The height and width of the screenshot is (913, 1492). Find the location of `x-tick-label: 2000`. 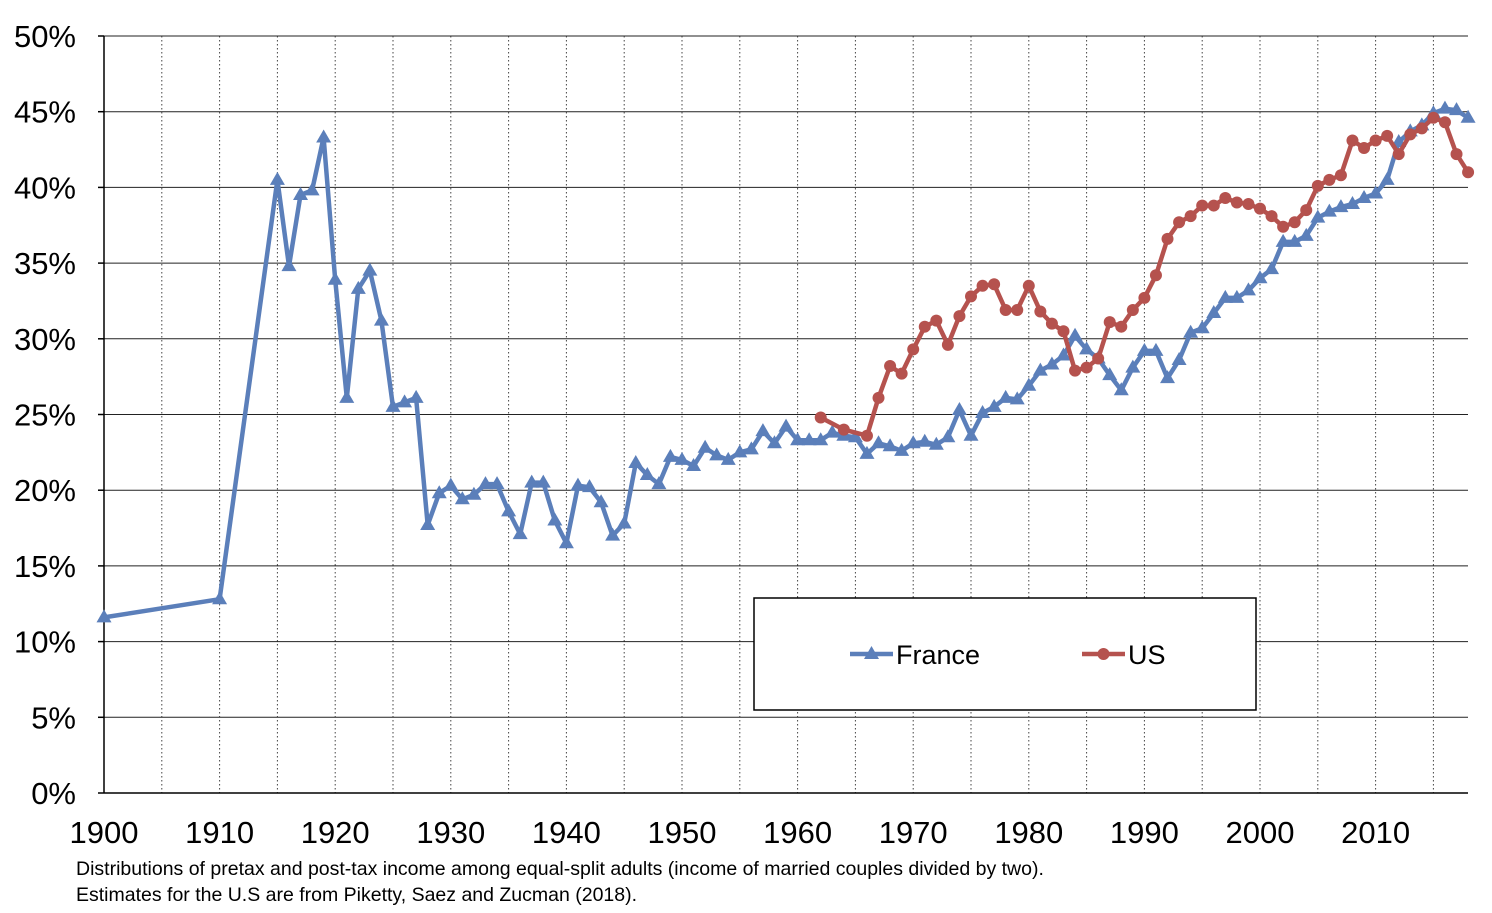

x-tick-label: 2000 is located at coordinates (1260, 832).